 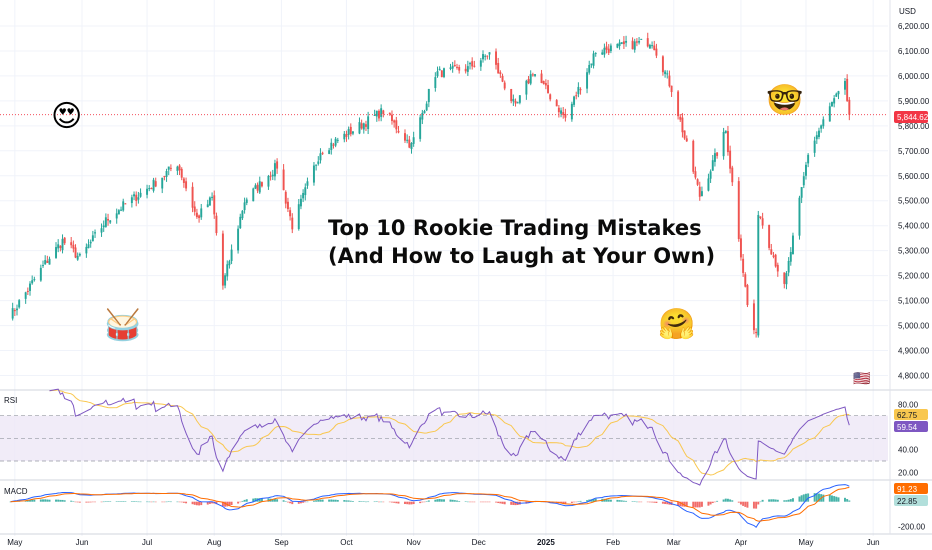 I want to click on macd-signal-line, so click(x=430, y=504).